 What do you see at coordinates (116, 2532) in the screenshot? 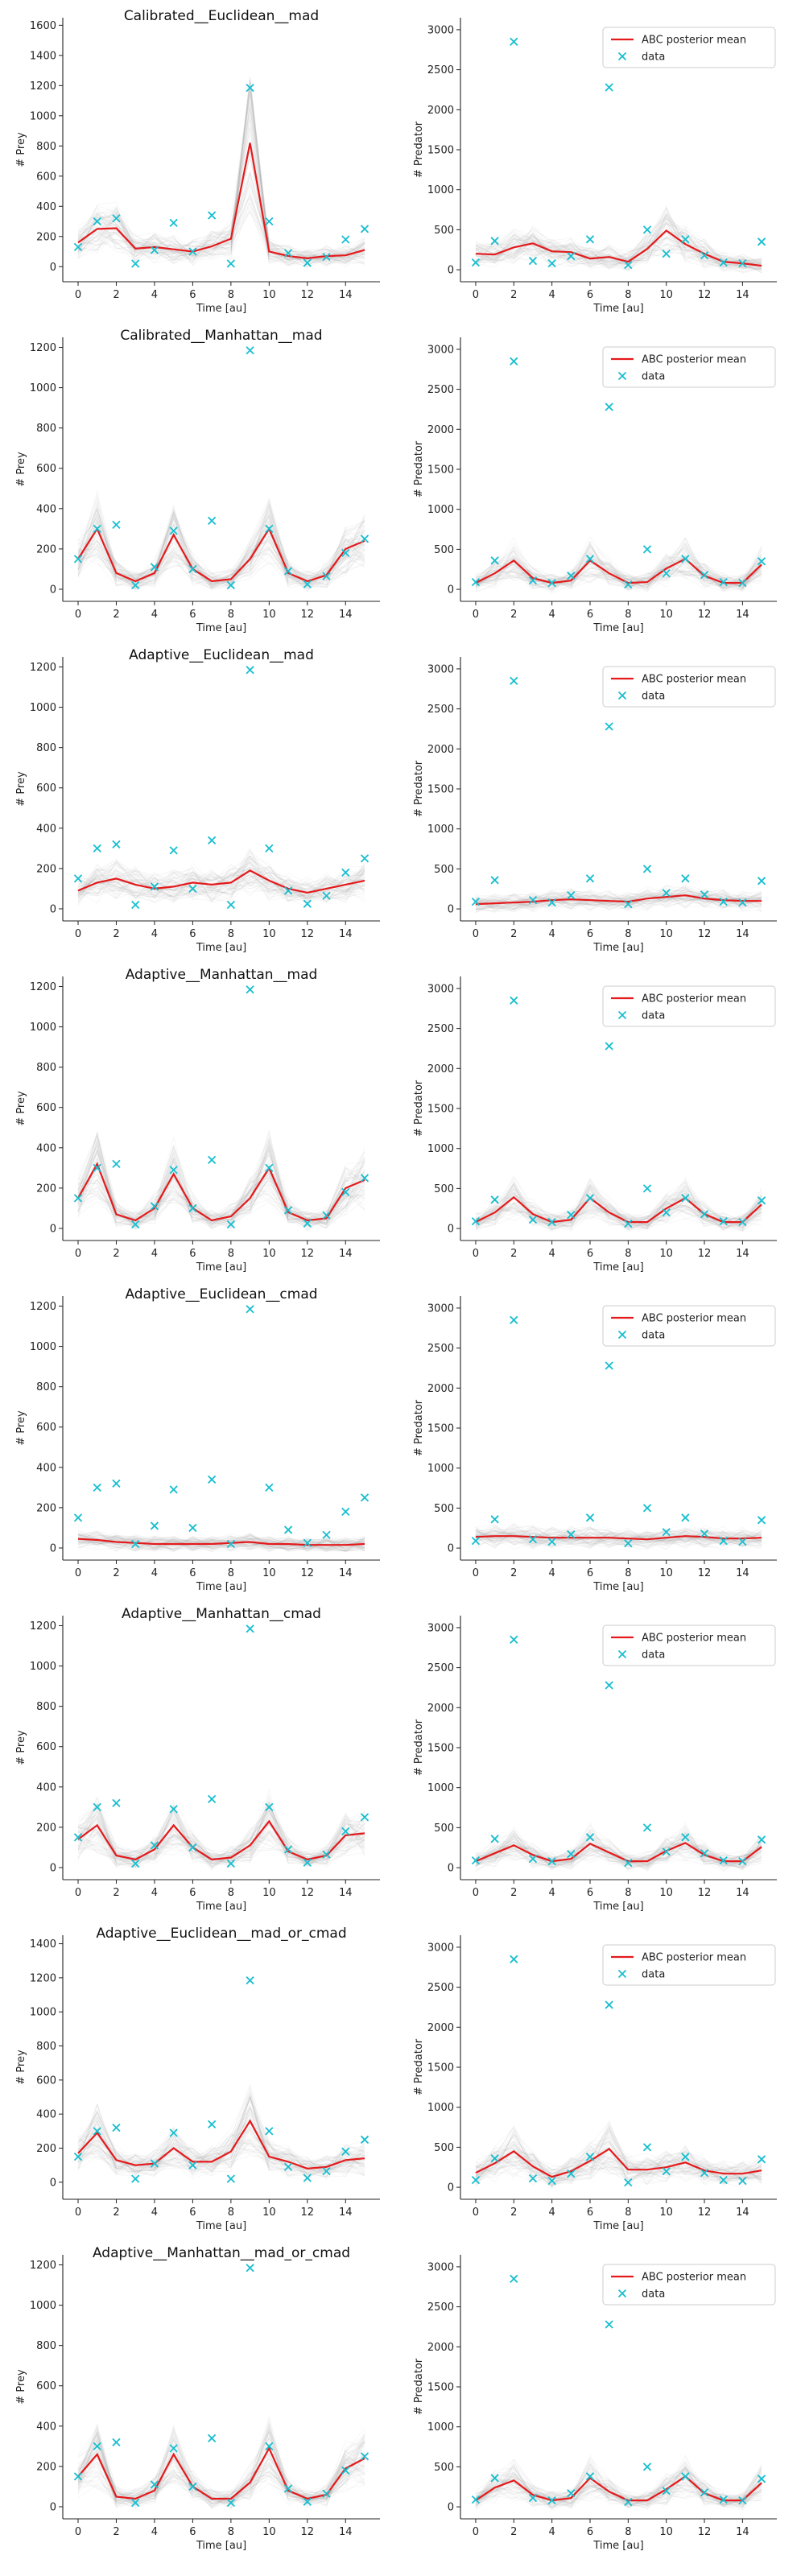
I see `x-tick-label: 2` at bounding box center [116, 2532].